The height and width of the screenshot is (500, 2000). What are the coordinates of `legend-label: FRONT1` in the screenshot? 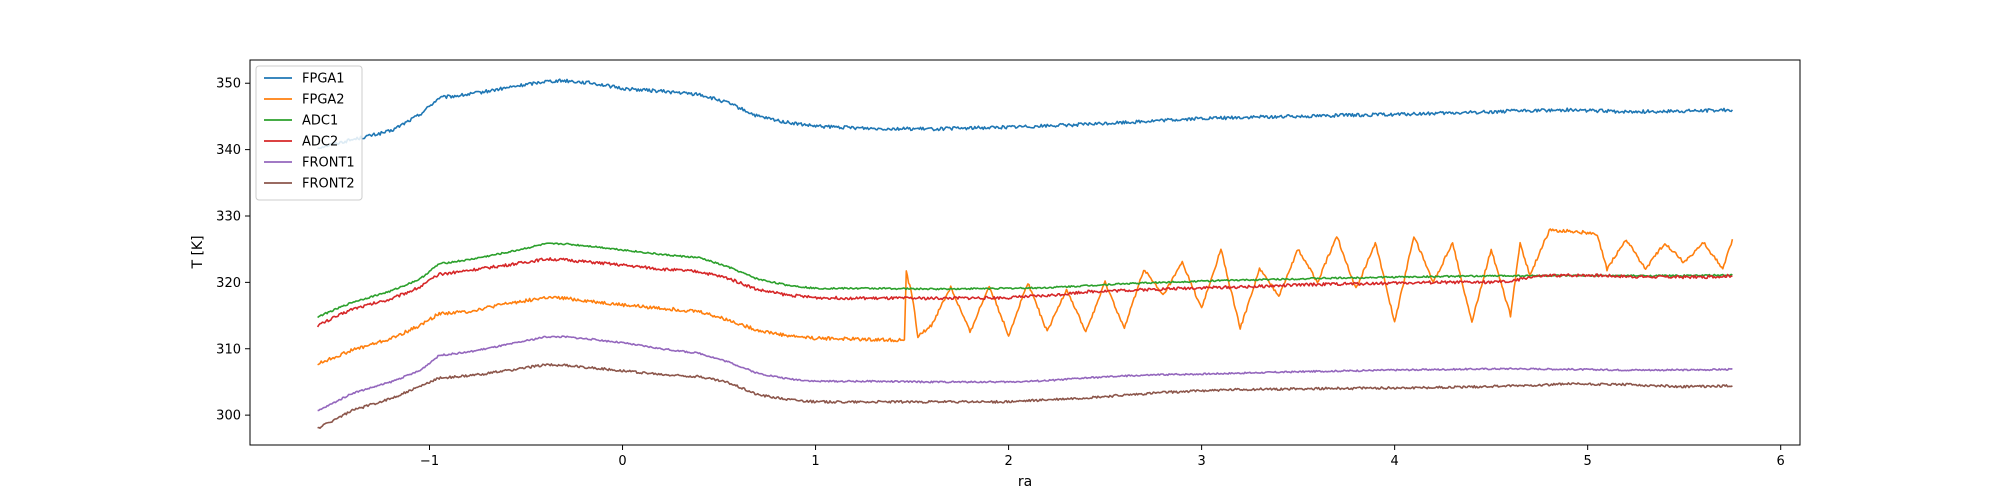 It's located at (328, 163).